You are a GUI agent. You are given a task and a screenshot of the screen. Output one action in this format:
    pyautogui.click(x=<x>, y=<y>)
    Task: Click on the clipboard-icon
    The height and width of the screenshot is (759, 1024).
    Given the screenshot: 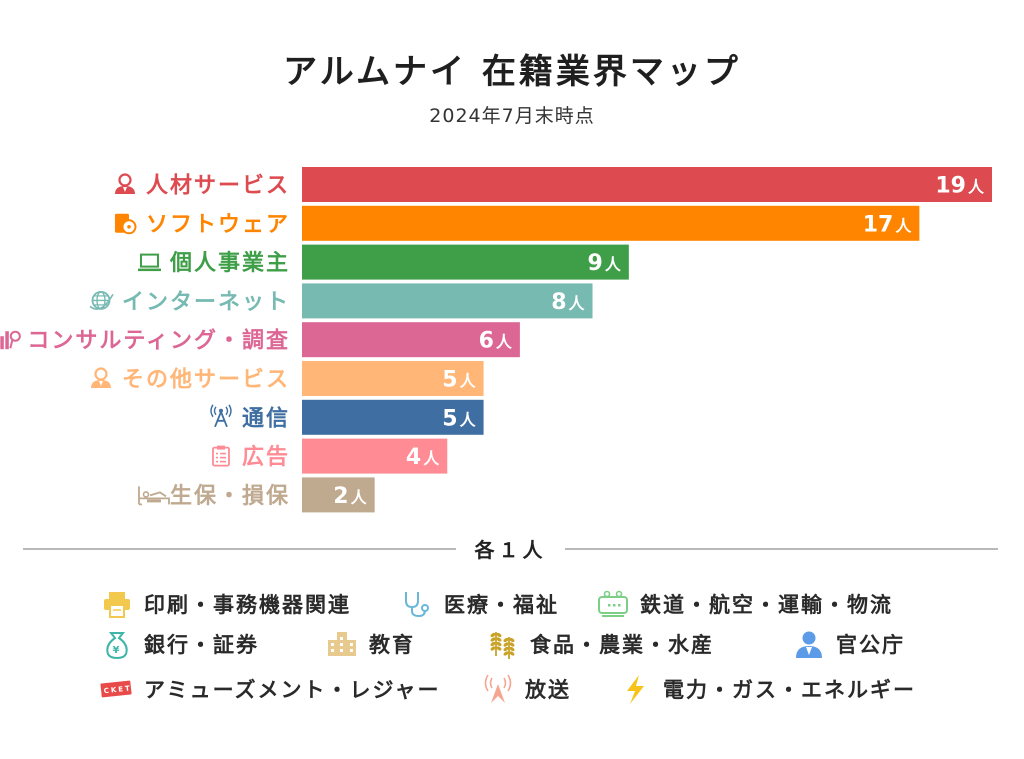 What is the action you would take?
    pyautogui.click(x=221, y=456)
    